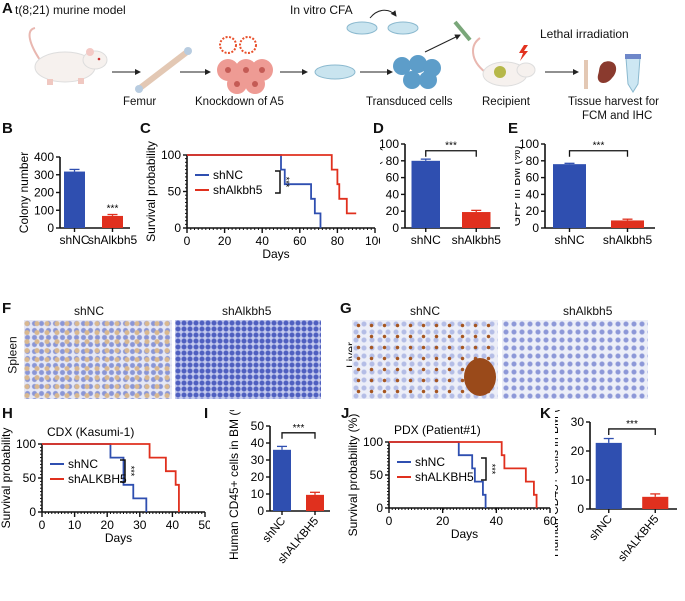  What do you see at coordinates (145, 128) in the screenshot?
I see `panel-letter-c: C` at bounding box center [145, 128].